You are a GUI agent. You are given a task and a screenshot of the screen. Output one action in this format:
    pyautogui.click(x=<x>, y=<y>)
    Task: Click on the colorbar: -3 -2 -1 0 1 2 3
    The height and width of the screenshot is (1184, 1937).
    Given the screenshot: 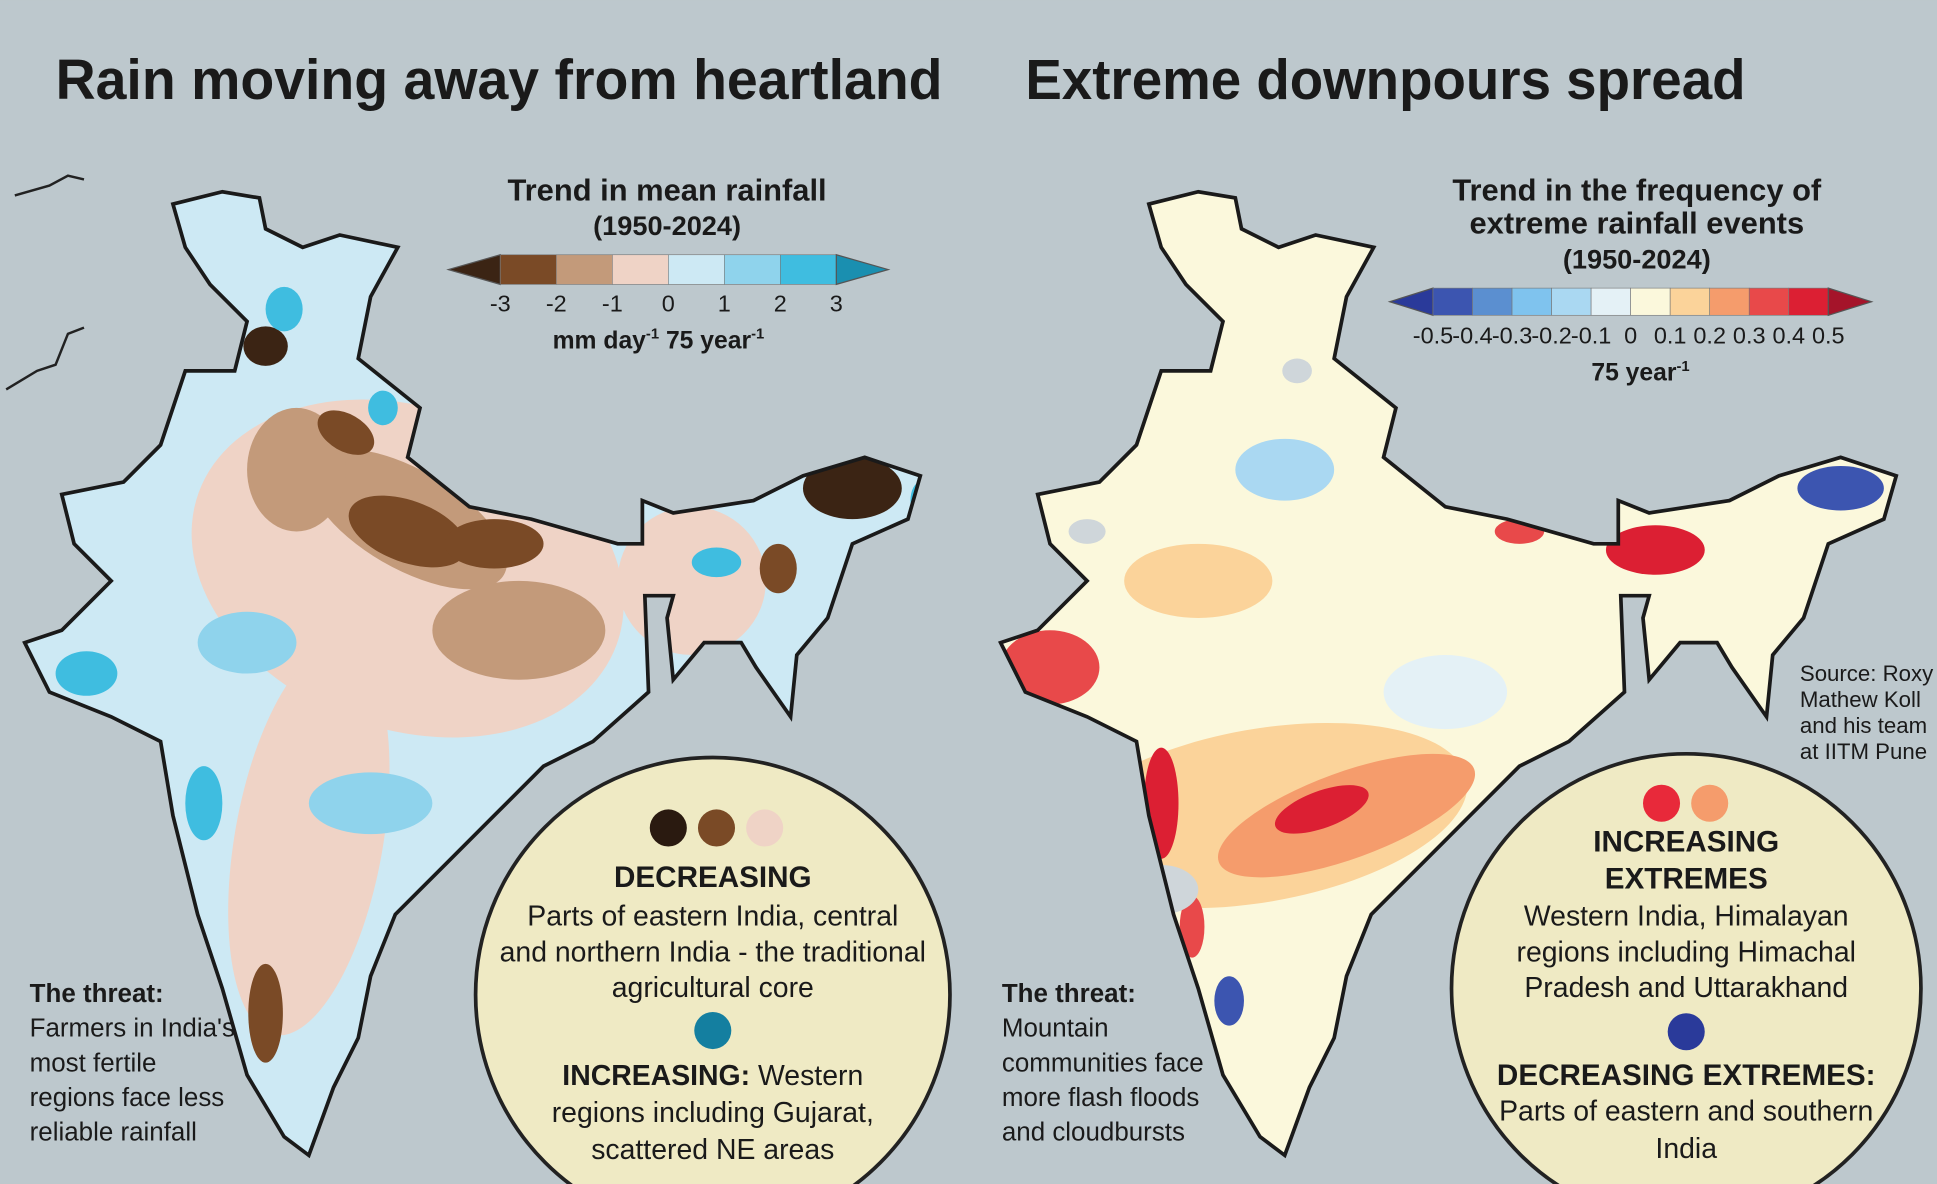 What is the action you would take?
    pyautogui.click(x=668, y=285)
    